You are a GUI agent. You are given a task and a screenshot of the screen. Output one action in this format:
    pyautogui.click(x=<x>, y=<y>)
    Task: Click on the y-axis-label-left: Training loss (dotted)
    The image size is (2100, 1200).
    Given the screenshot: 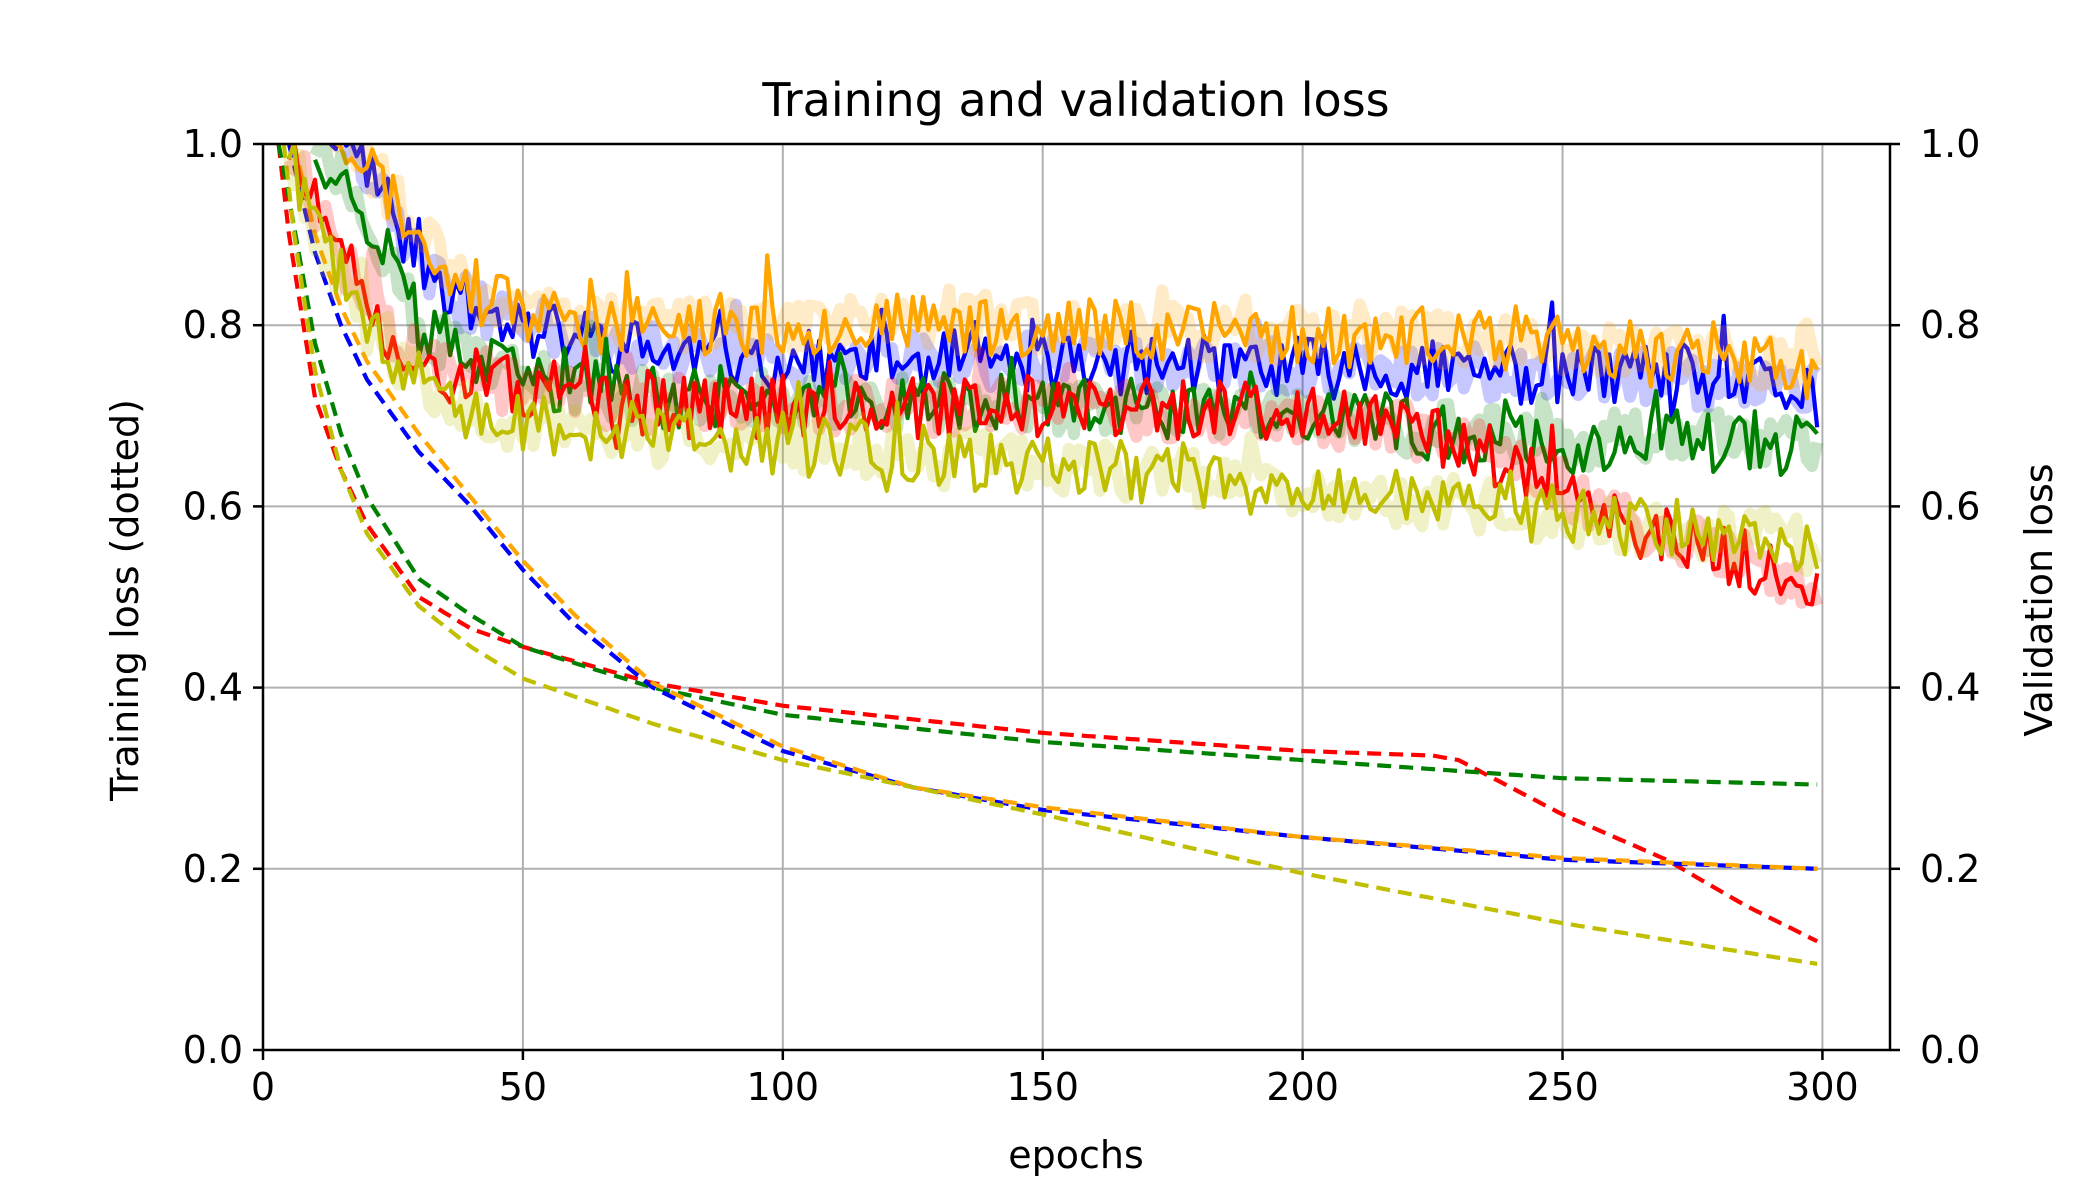 What is the action you would take?
    pyautogui.click(x=125, y=600)
    